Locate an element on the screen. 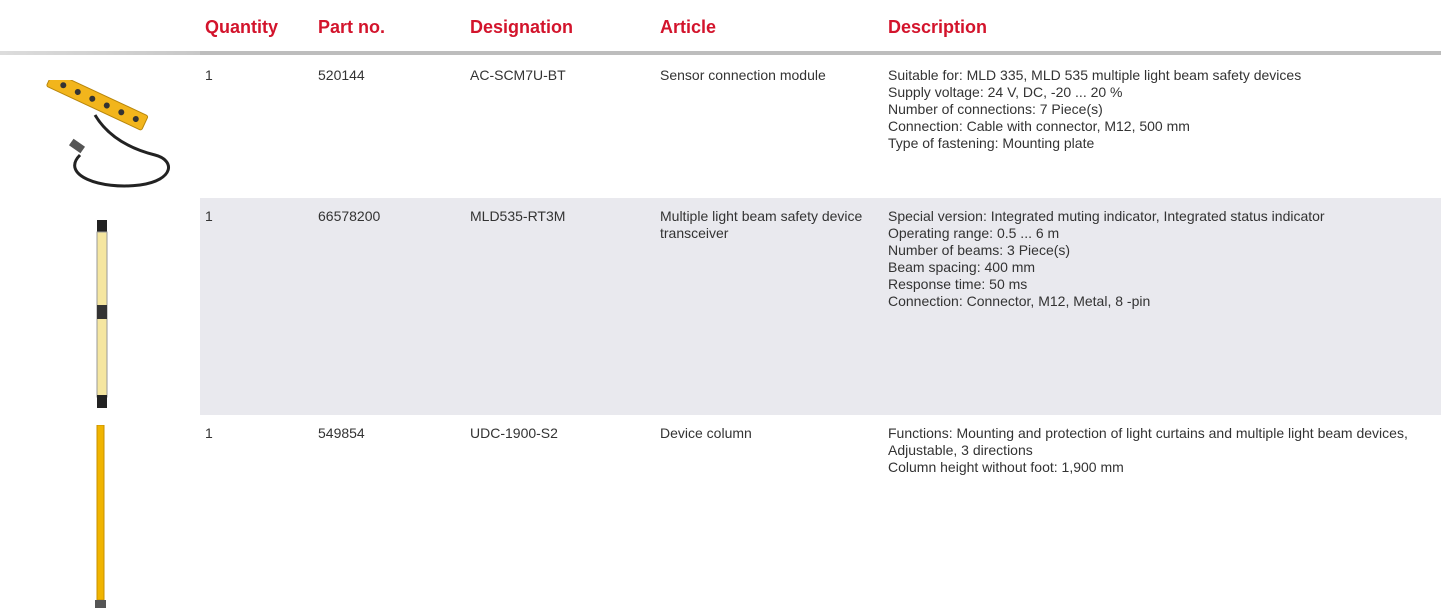 The image size is (1441, 608). header-rule is located at coordinates (720, 53).